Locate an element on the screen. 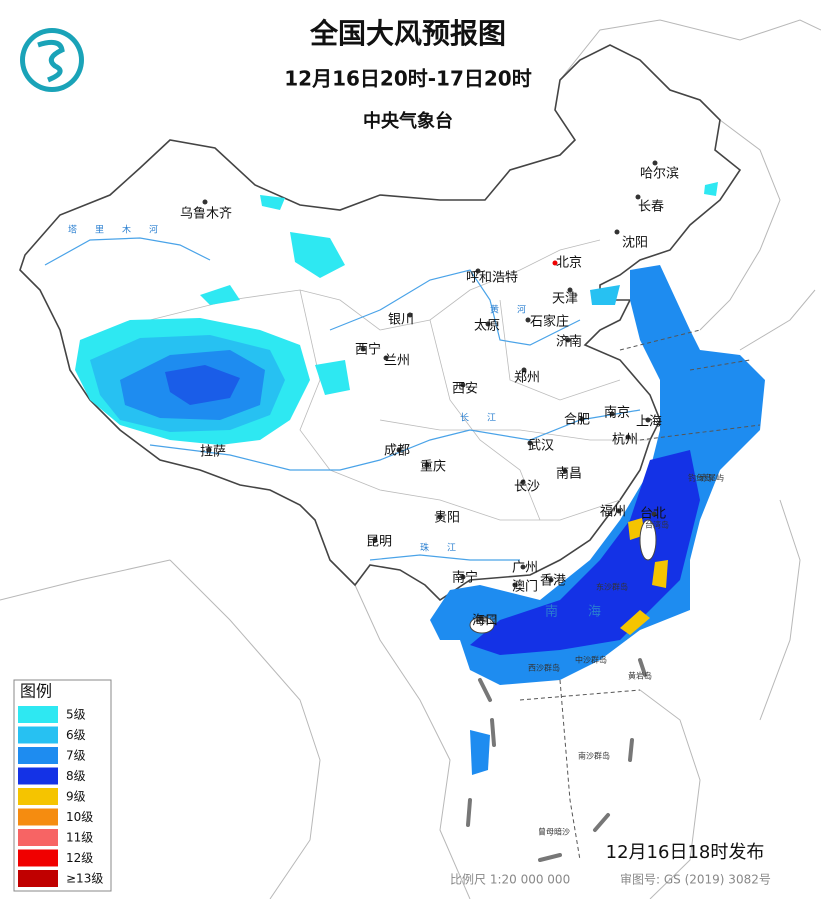 The height and width of the screenshot is (899, 821). legend-label: 12级 is located at coordinates (79, 858).